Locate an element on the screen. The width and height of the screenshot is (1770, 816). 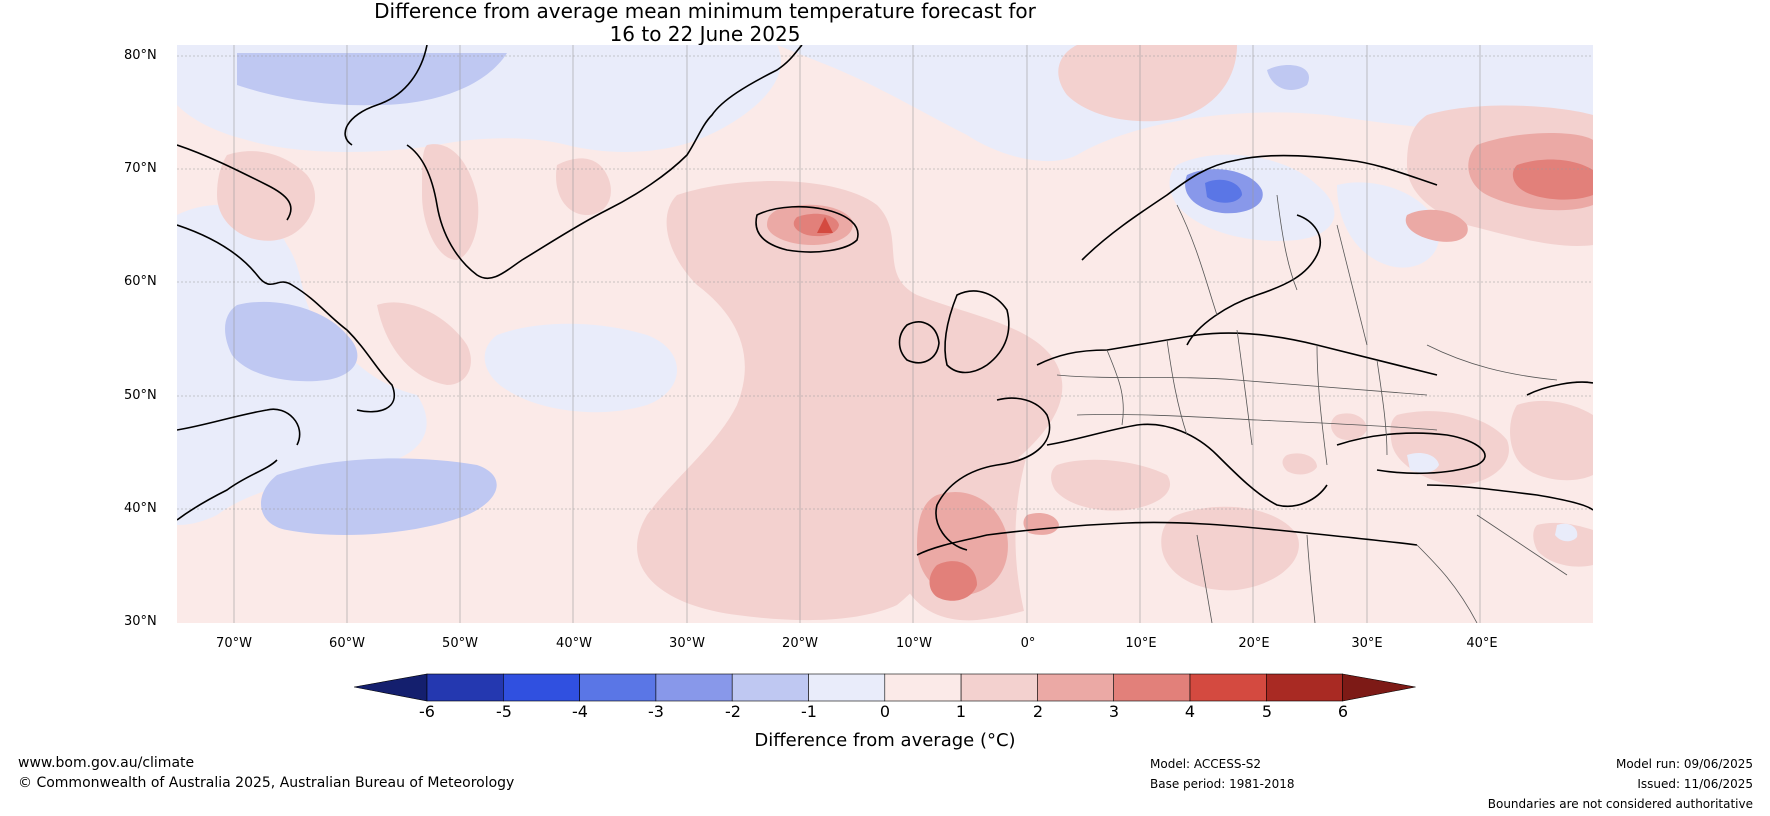
colorbar-cells is located at coordinates (885, 687).